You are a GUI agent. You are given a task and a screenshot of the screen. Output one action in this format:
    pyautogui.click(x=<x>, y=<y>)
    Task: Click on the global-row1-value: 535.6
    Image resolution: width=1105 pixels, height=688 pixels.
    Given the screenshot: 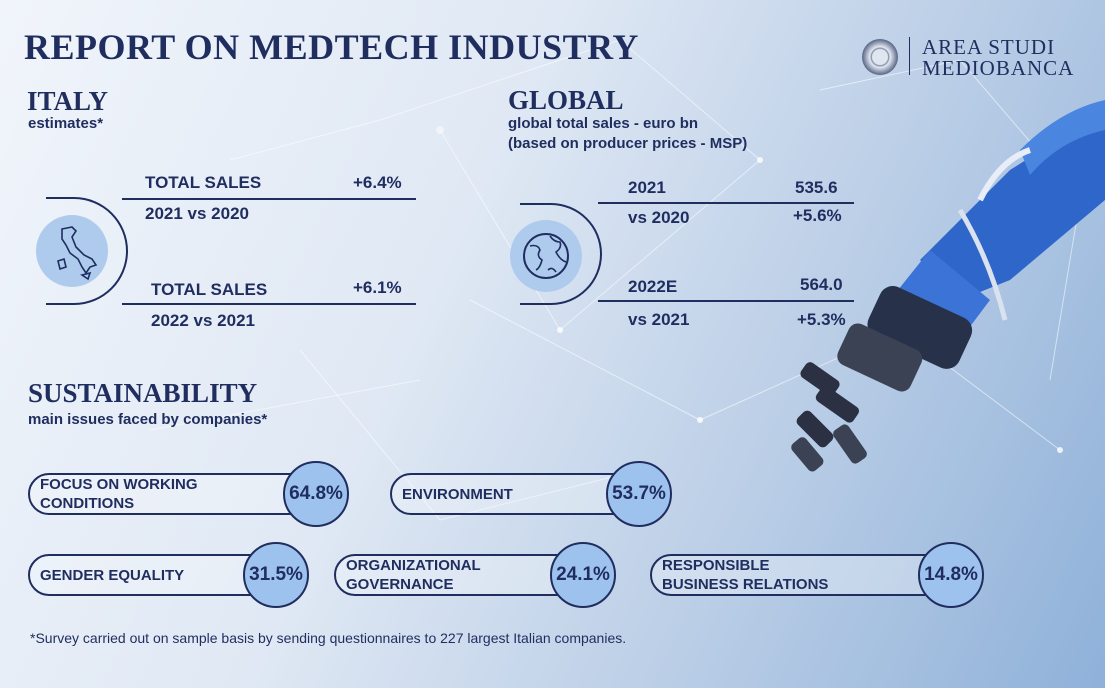 What is the action you would take?
    pyautogui.click(x=816, y=187)
    